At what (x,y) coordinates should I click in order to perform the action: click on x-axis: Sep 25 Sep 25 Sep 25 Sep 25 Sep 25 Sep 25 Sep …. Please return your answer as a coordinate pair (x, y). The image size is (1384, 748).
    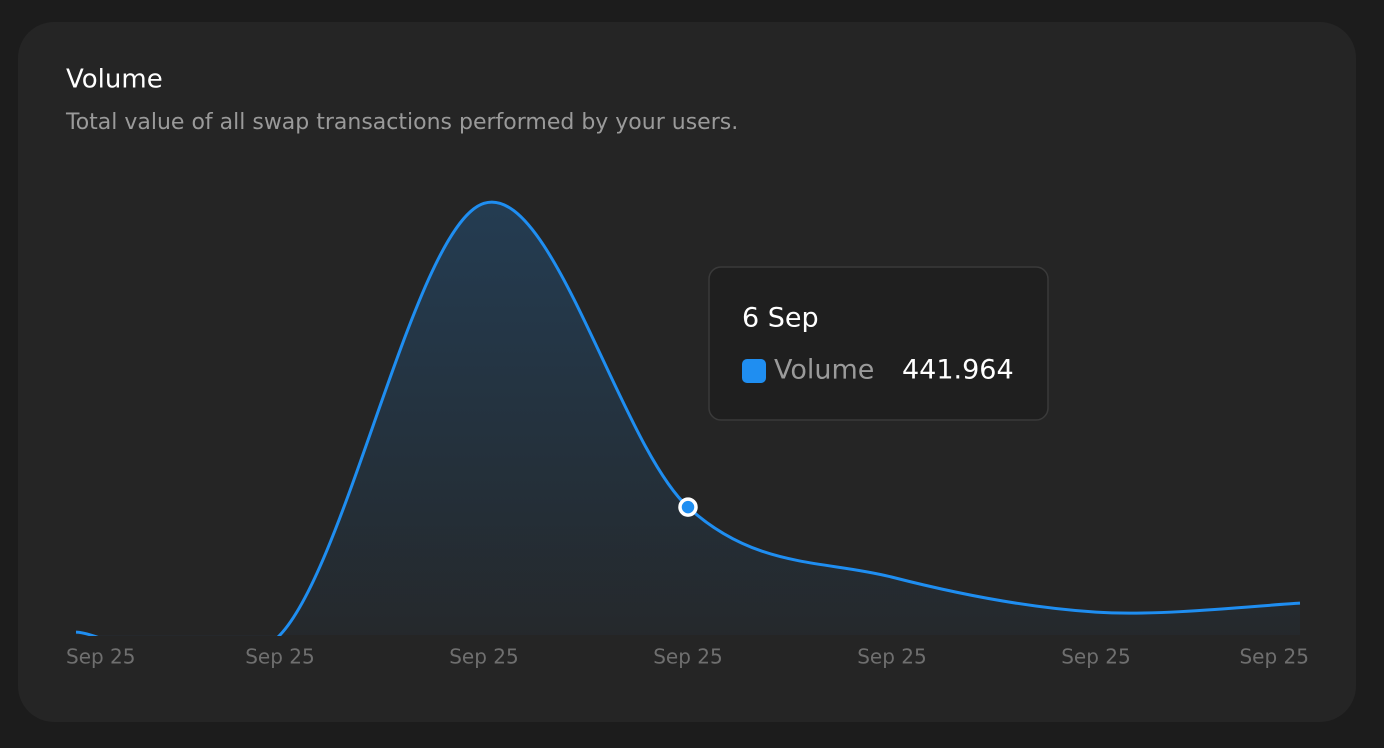
    Looking at the image, I should click on (687, 657).